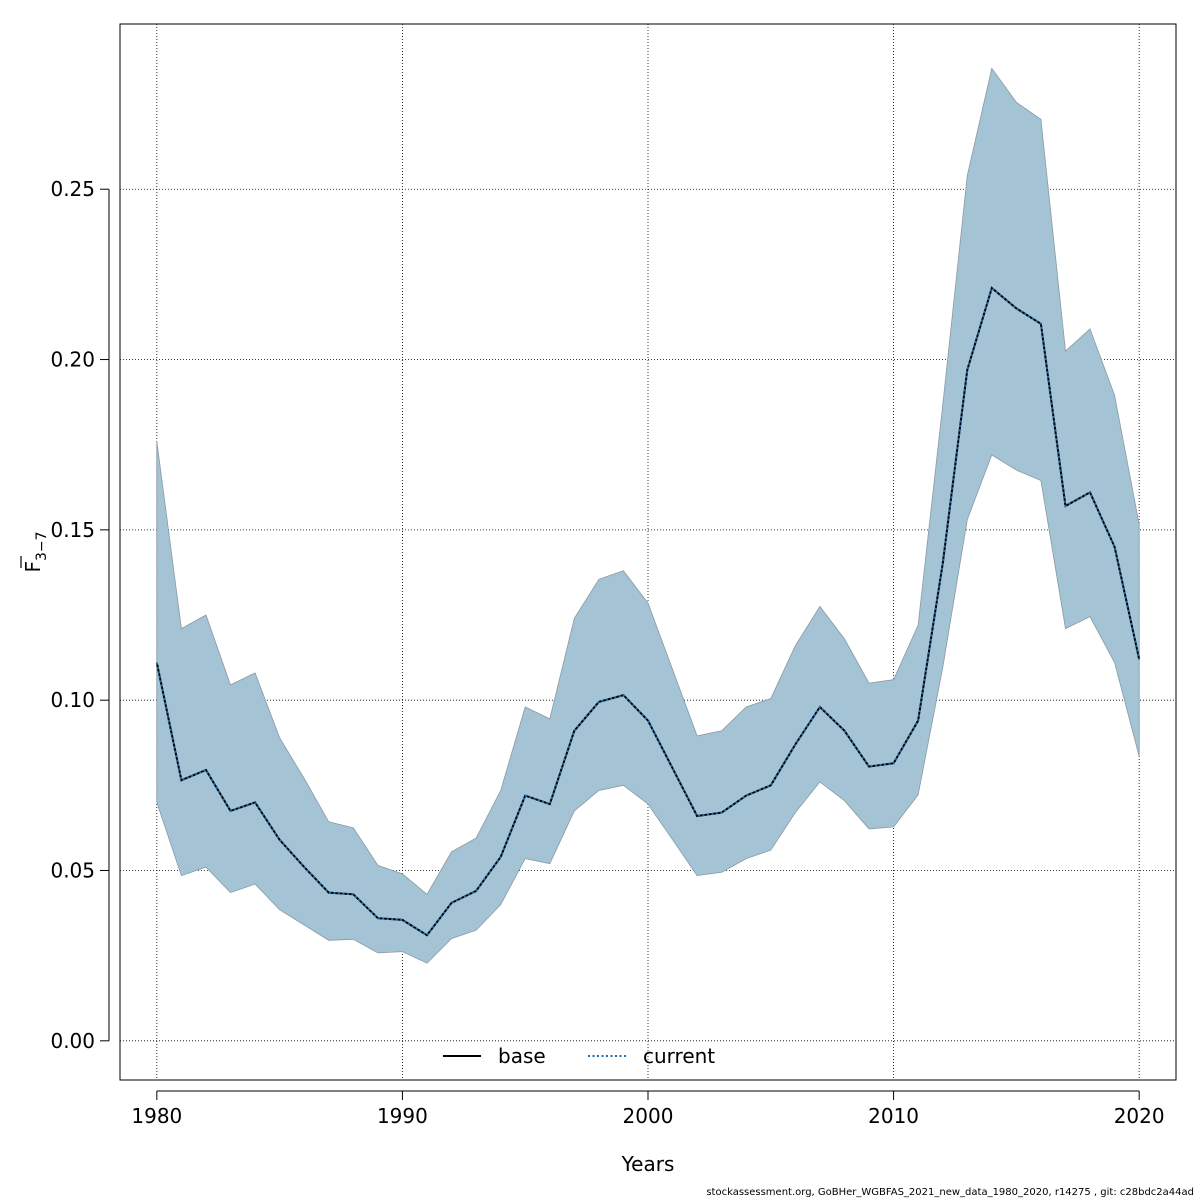 This screenshot has width=1200, height=1200. What do you see at coordinates (33, 567) in the screenshot?
I see `y-axis-title-main: F` at bounding box center [33, 567].